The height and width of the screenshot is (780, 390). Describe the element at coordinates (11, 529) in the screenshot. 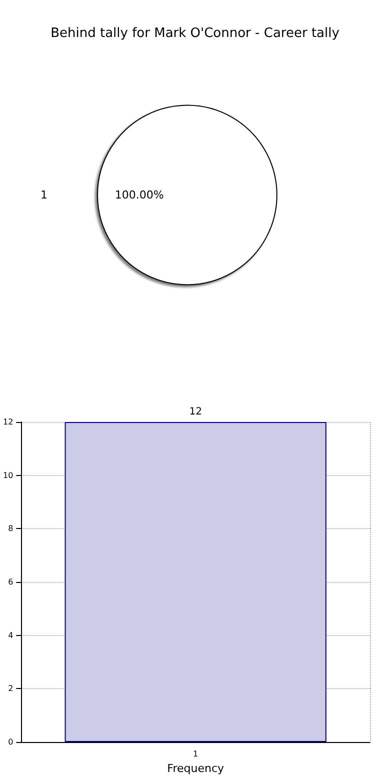

I see `y-tick-label: 8` at that location.